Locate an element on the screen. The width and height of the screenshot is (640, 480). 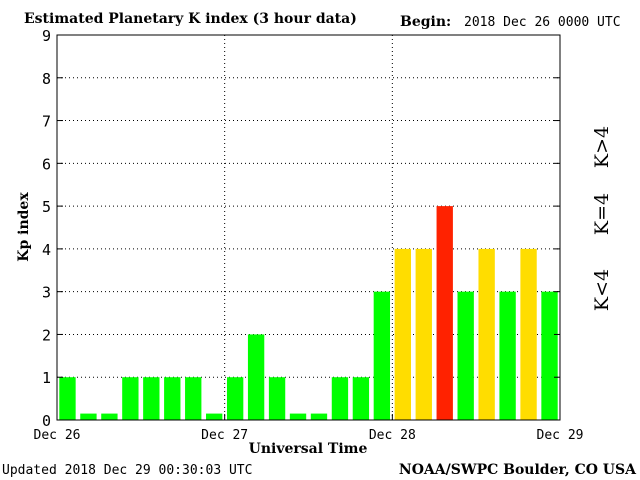
y-tick-label: 5 is located at coordinates (46, 207).